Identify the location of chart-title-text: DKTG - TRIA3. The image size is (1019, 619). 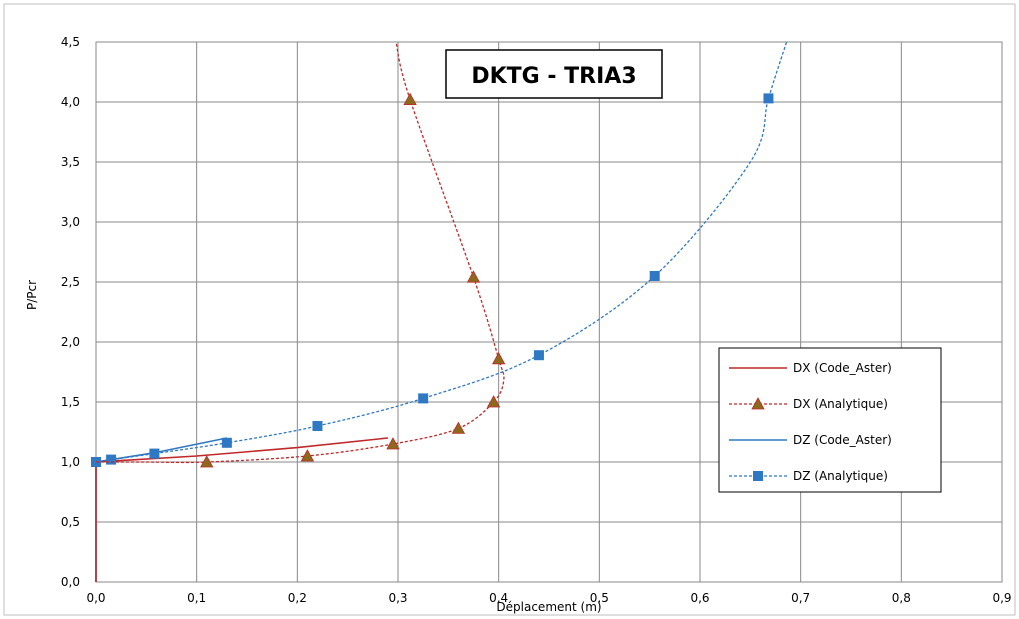
(553, 76).